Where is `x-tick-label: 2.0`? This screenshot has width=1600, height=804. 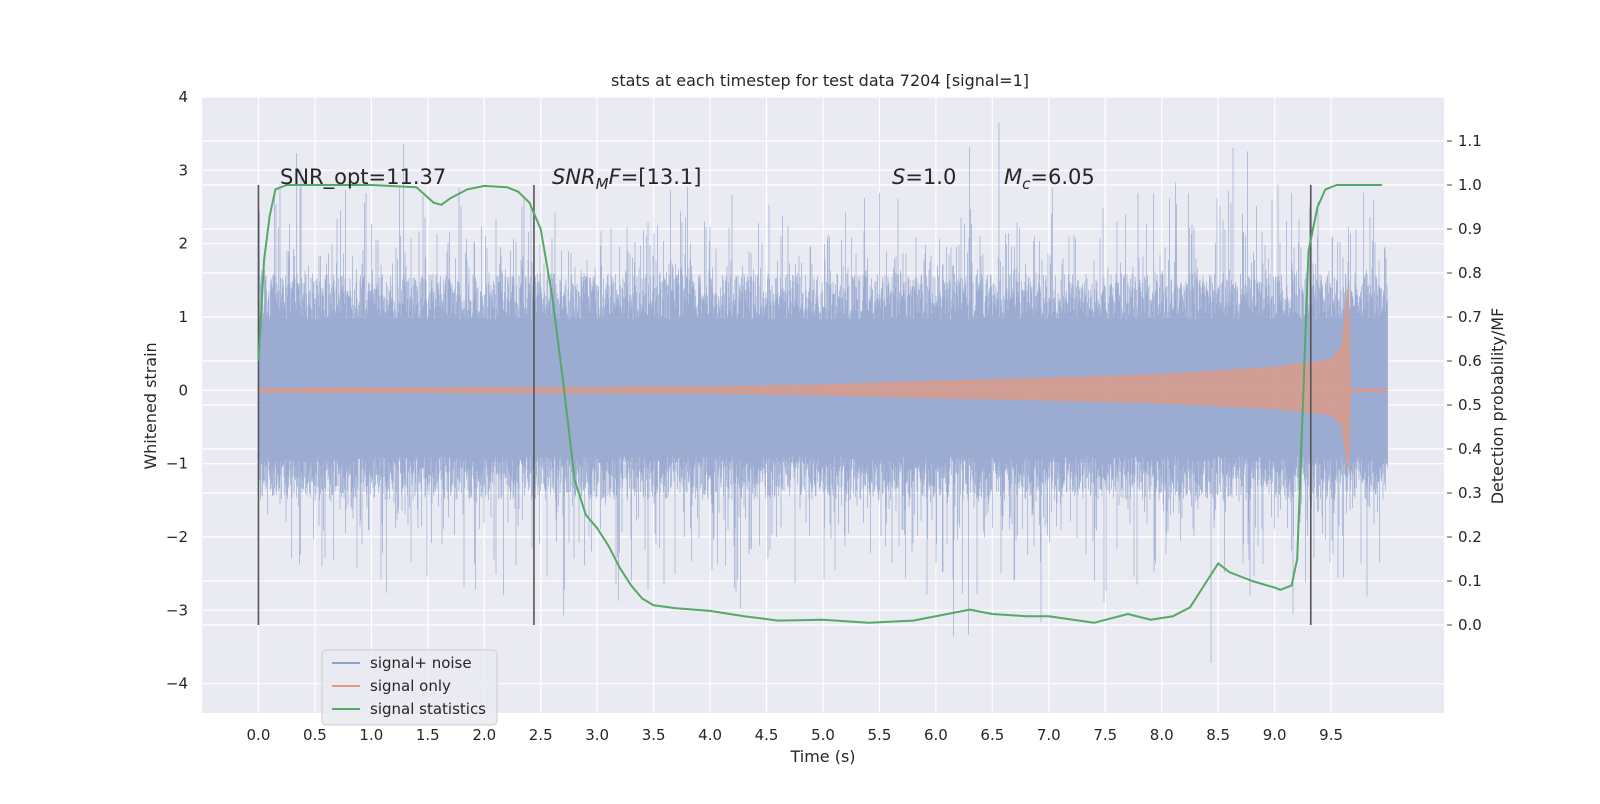 x-tick-label: 2.0 is located at coordinates (484, 735).